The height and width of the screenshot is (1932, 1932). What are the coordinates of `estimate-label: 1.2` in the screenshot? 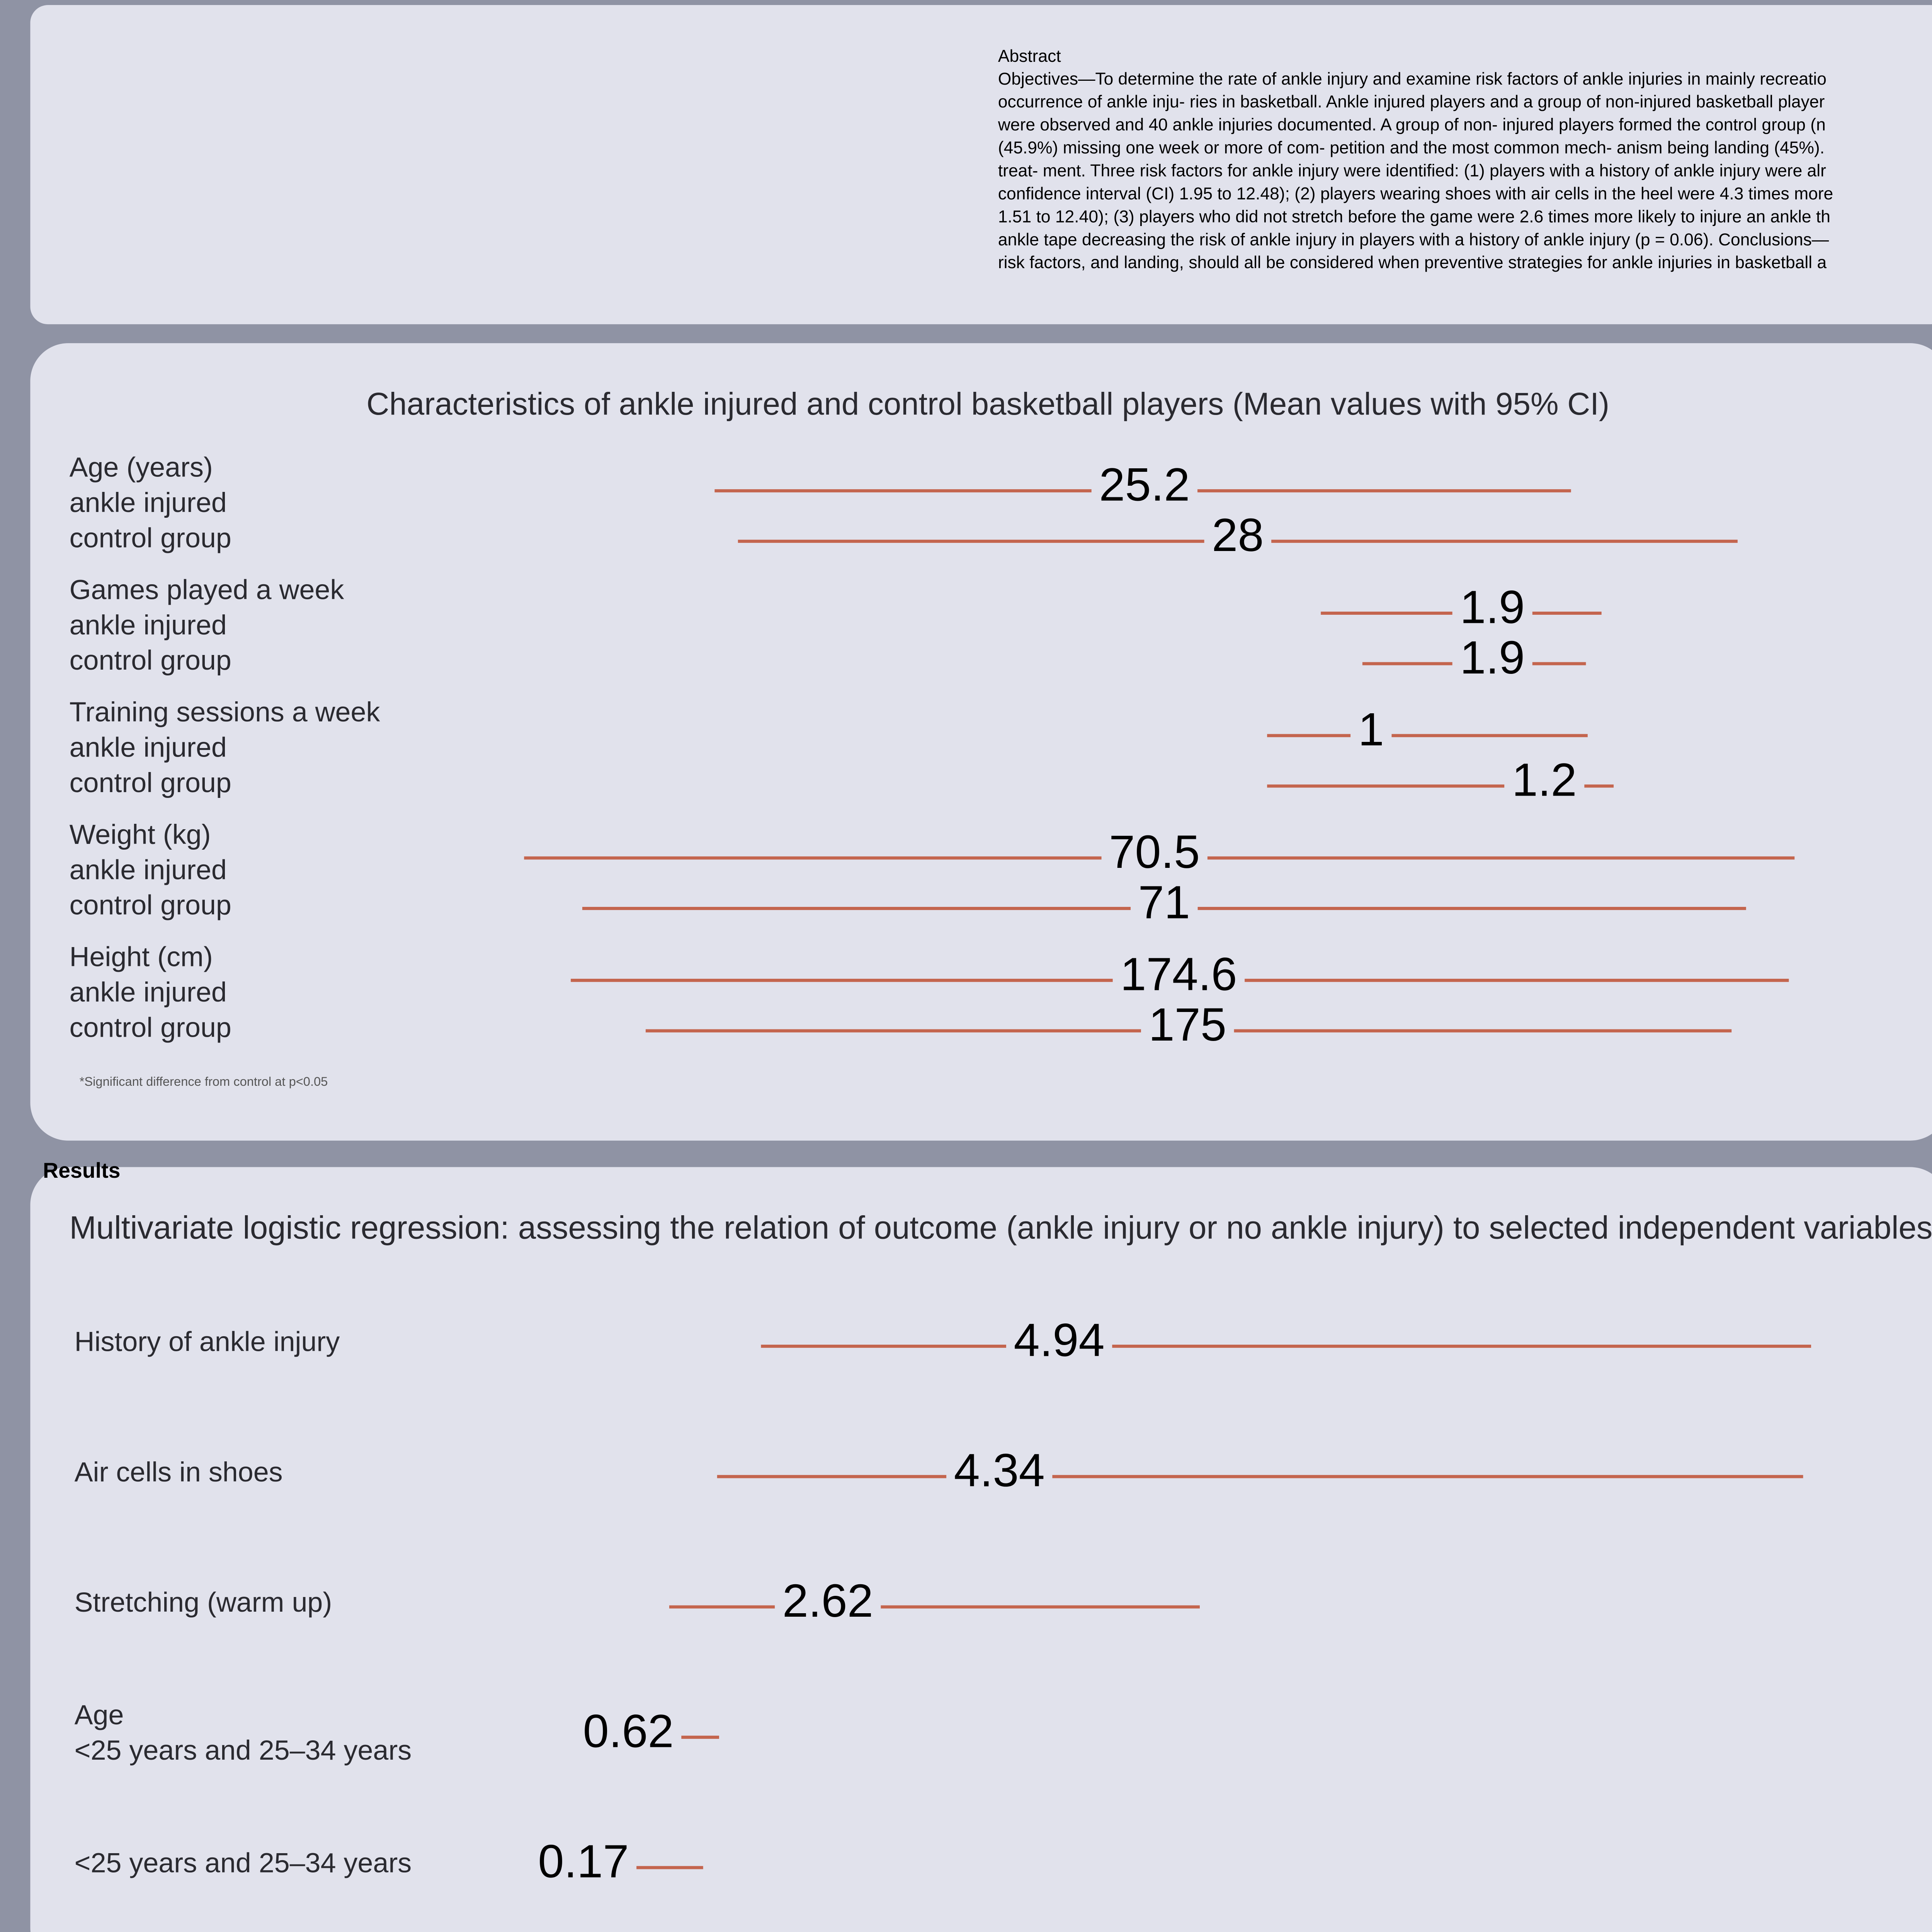 It's located at (1545, 780).